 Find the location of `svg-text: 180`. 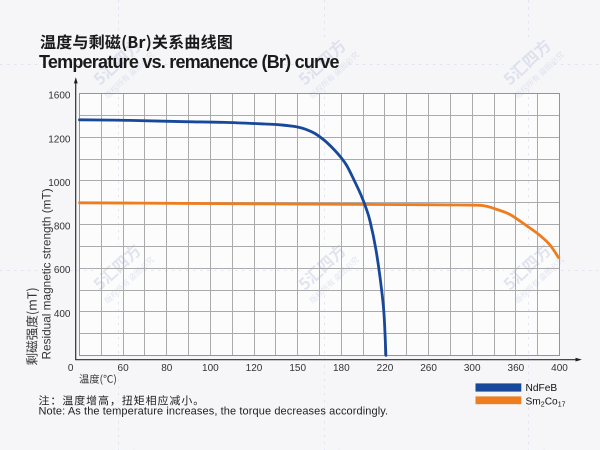

svg-text: 180 is located at coordinates (341, 368).